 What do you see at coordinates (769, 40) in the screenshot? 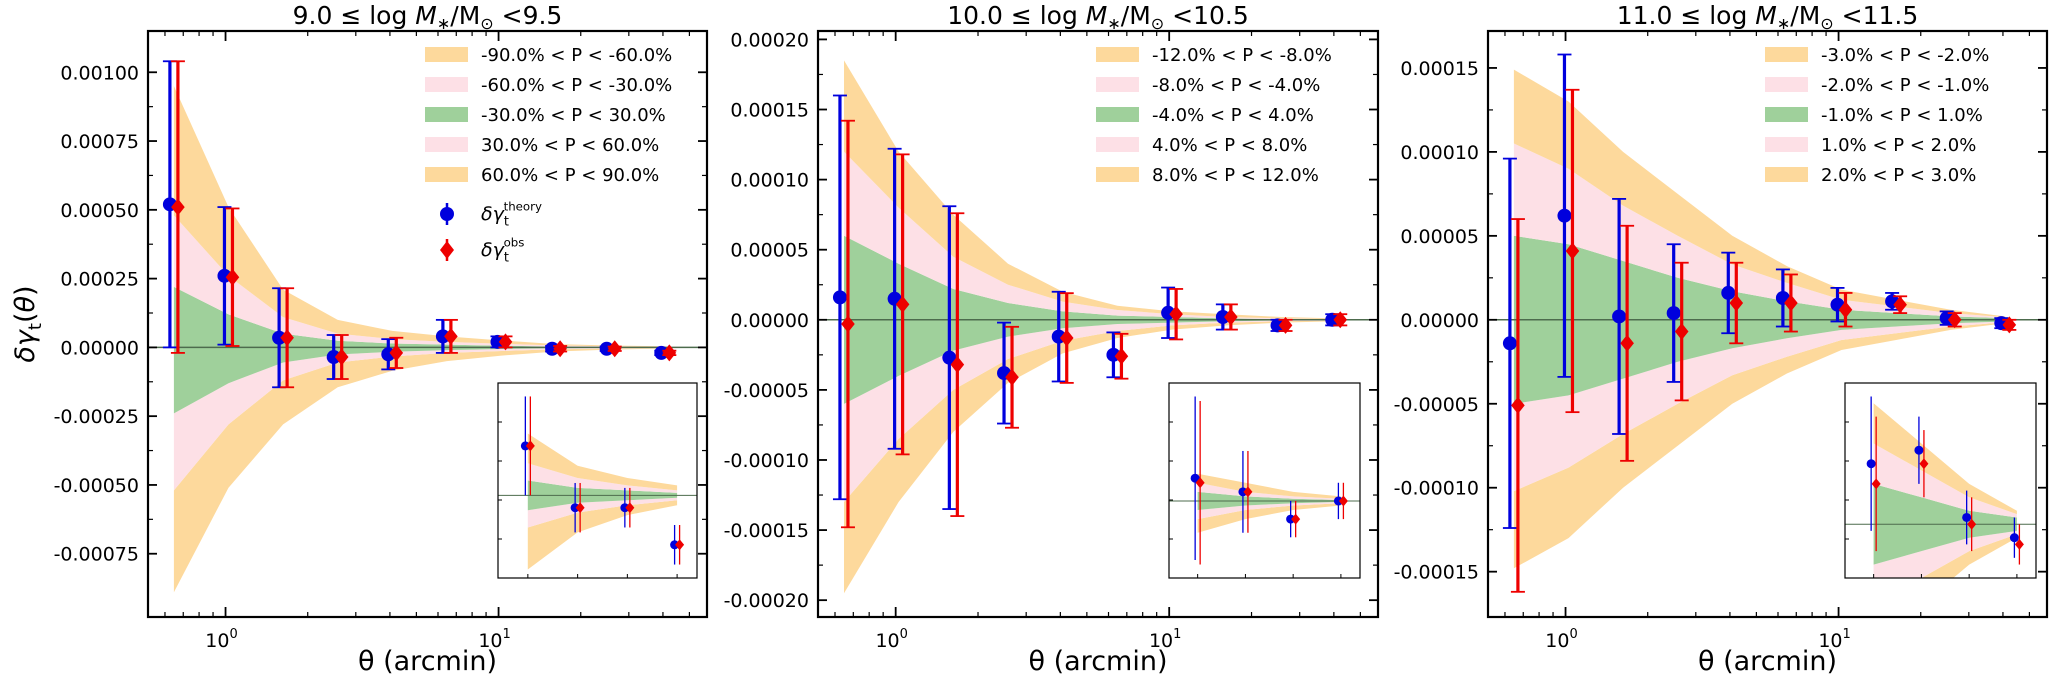
I see `y-tick-label: 0.00020` at bounding box center [769, 40].